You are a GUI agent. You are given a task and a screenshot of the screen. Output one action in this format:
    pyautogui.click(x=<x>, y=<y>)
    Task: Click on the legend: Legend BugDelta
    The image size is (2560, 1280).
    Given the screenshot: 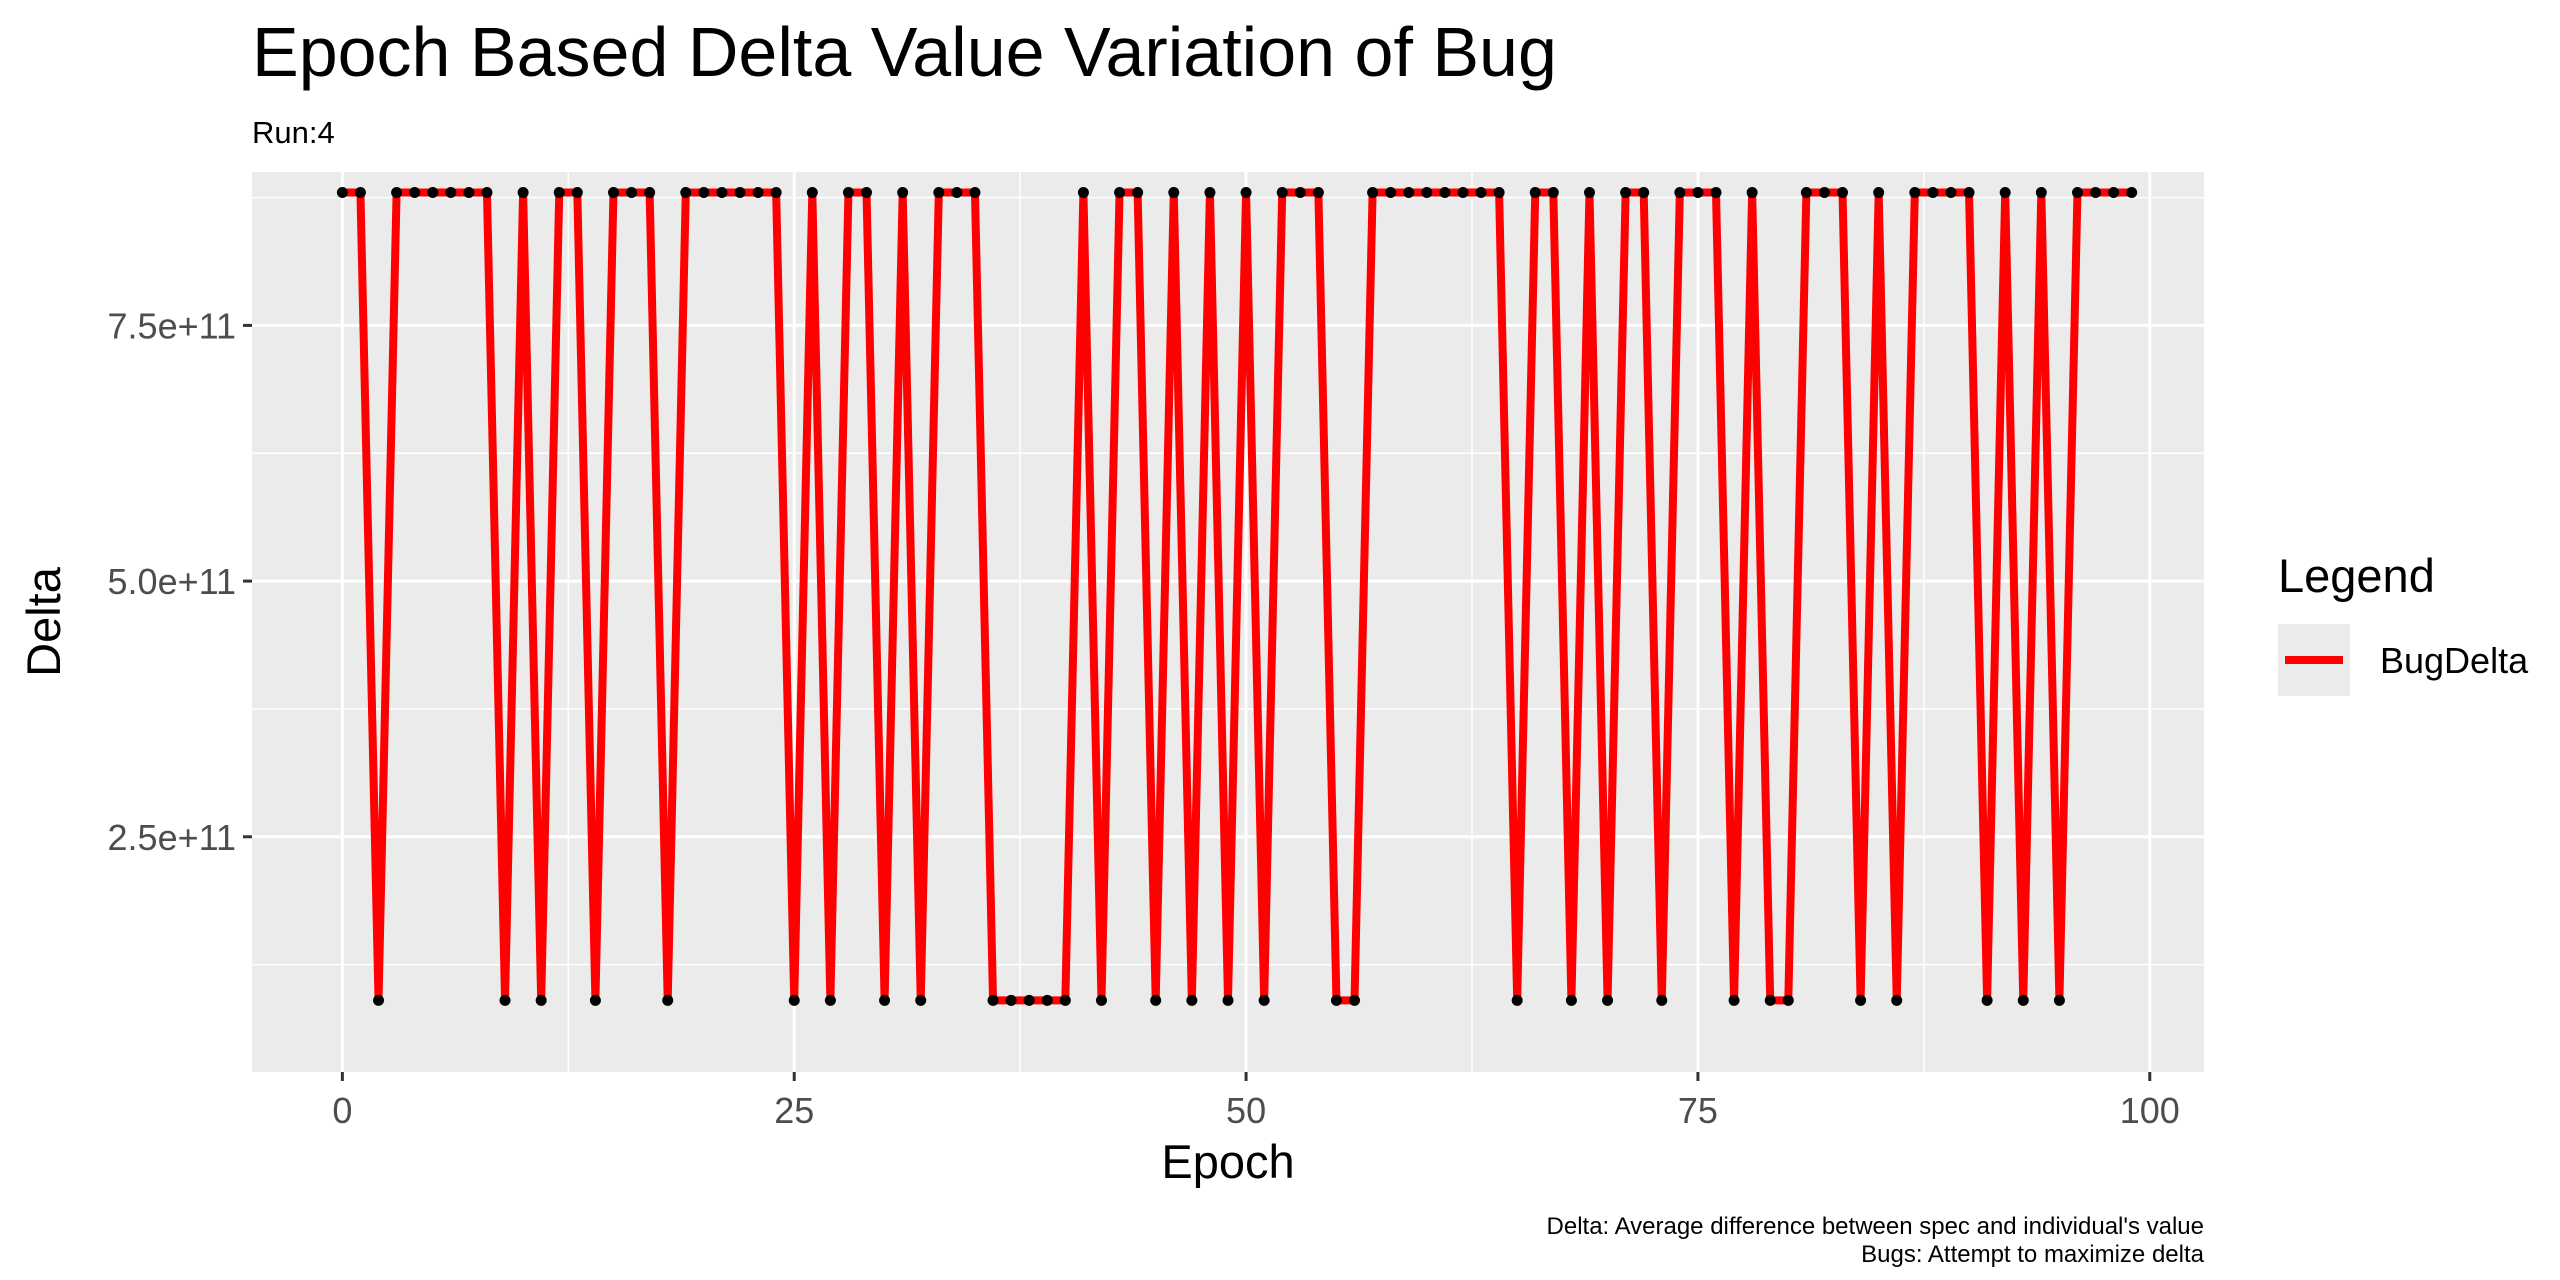 What is the action you would take?
    pyautogui.click(x=2403, y=622)
    